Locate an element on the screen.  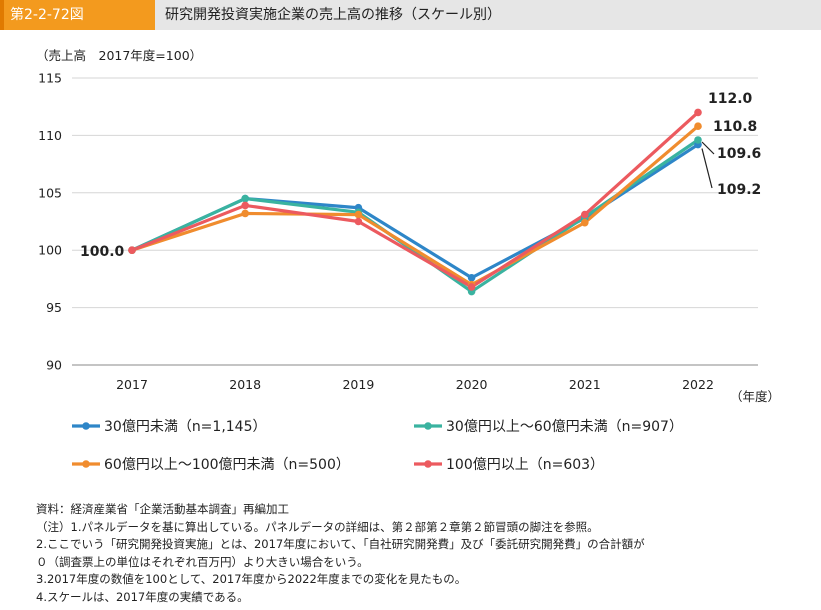
data-label-2022-60to100oku: 110.8 is located at coordinates (735, 127).